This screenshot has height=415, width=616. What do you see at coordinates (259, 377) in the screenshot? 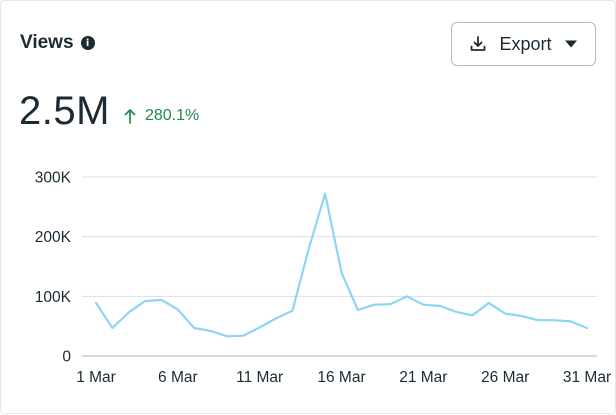
I see `x-tick-label: 11 Mar` at bounding box center [259, 377].